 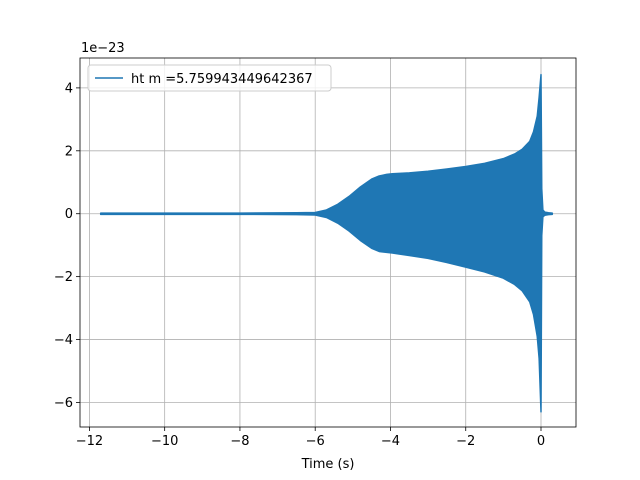 I want to click on x-tick-label: −12, so click(x=89, y=441).